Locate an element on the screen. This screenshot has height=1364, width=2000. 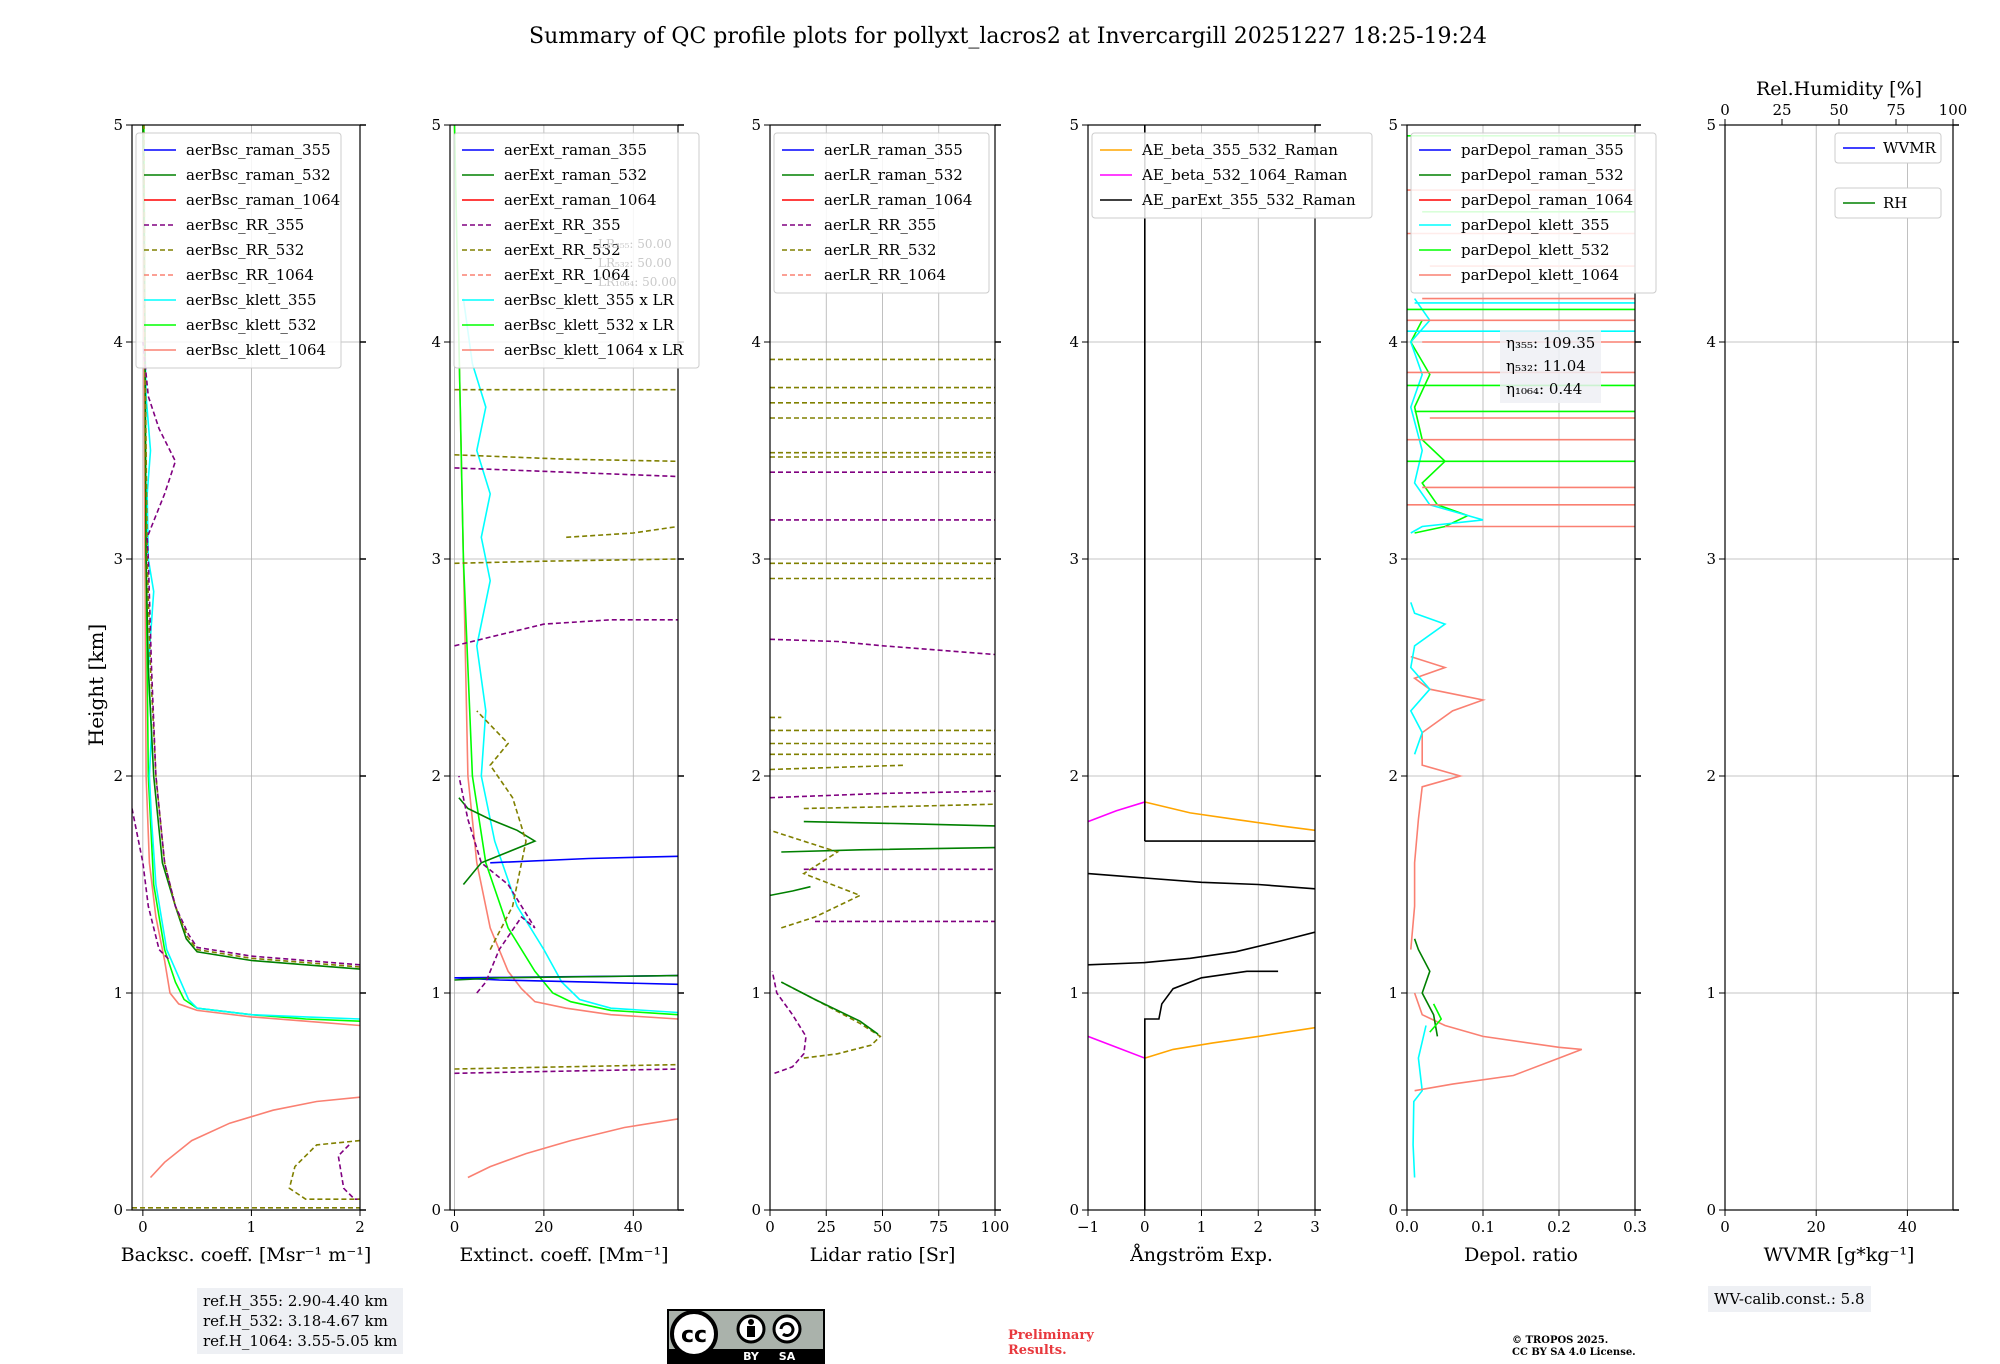
by-label: BY is located at coordinates (751, 1356).